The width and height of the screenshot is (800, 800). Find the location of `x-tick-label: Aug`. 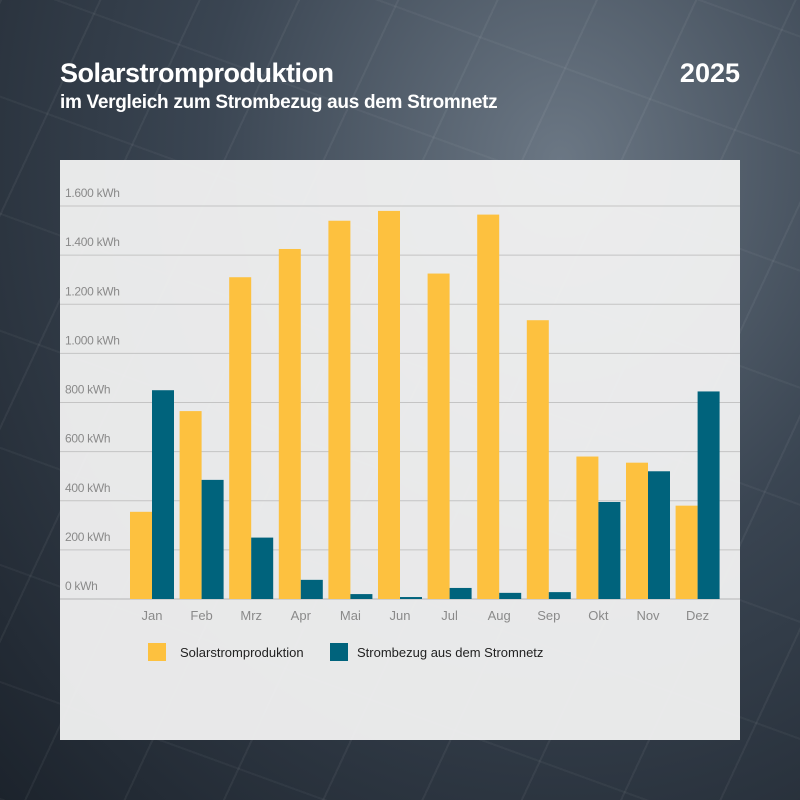

x-tick-label: Aug is located at coordinates (499, 615).